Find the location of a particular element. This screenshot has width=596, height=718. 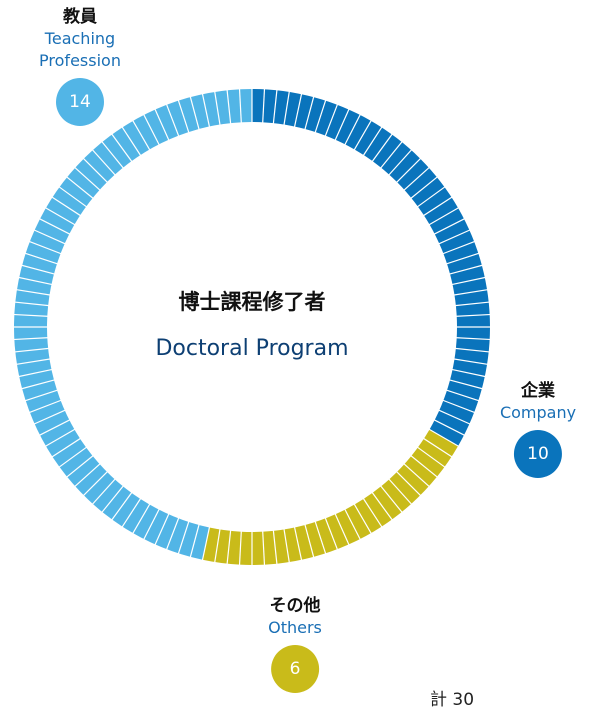

total-label: 計 is located at coordinates (438, 700).